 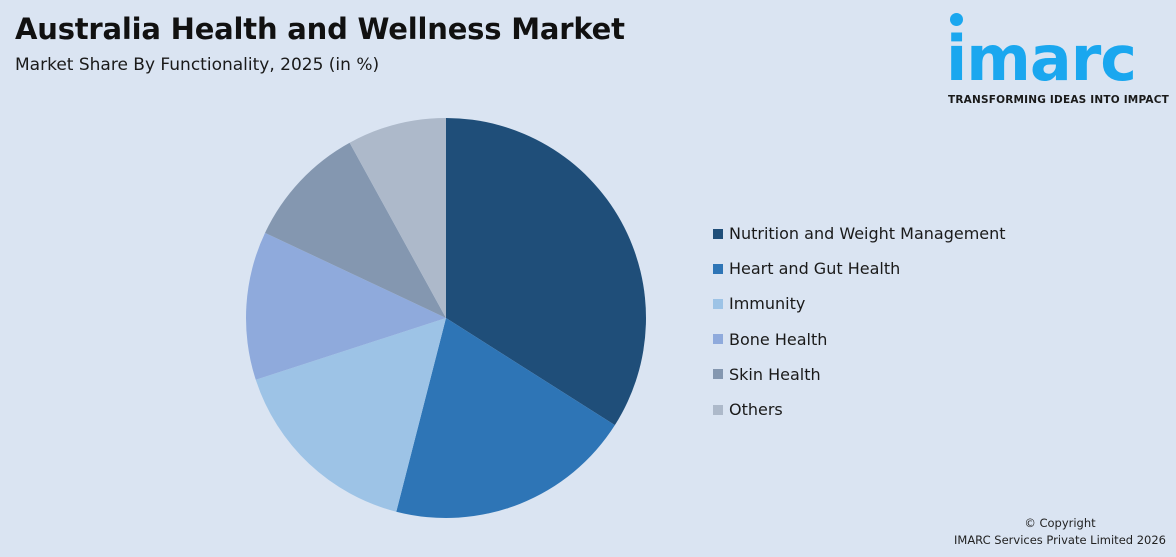 What do you see at coordinates (775, 374) in the screenshot?
I see `legend-label: Skin Health` at bounding box center [775, 374].